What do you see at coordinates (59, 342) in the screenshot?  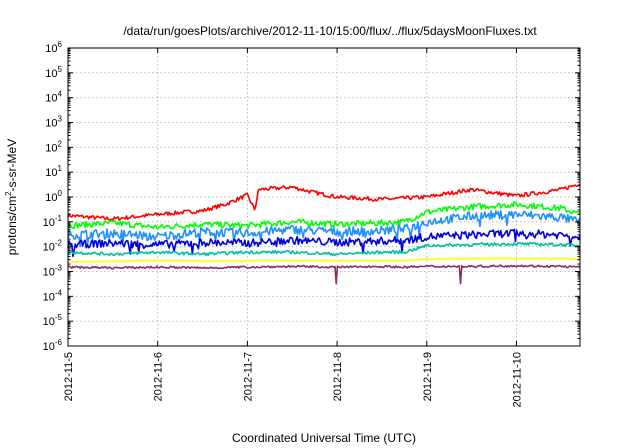 I see `y-tick-label-exp: -6` at bounding box center [59, 342].